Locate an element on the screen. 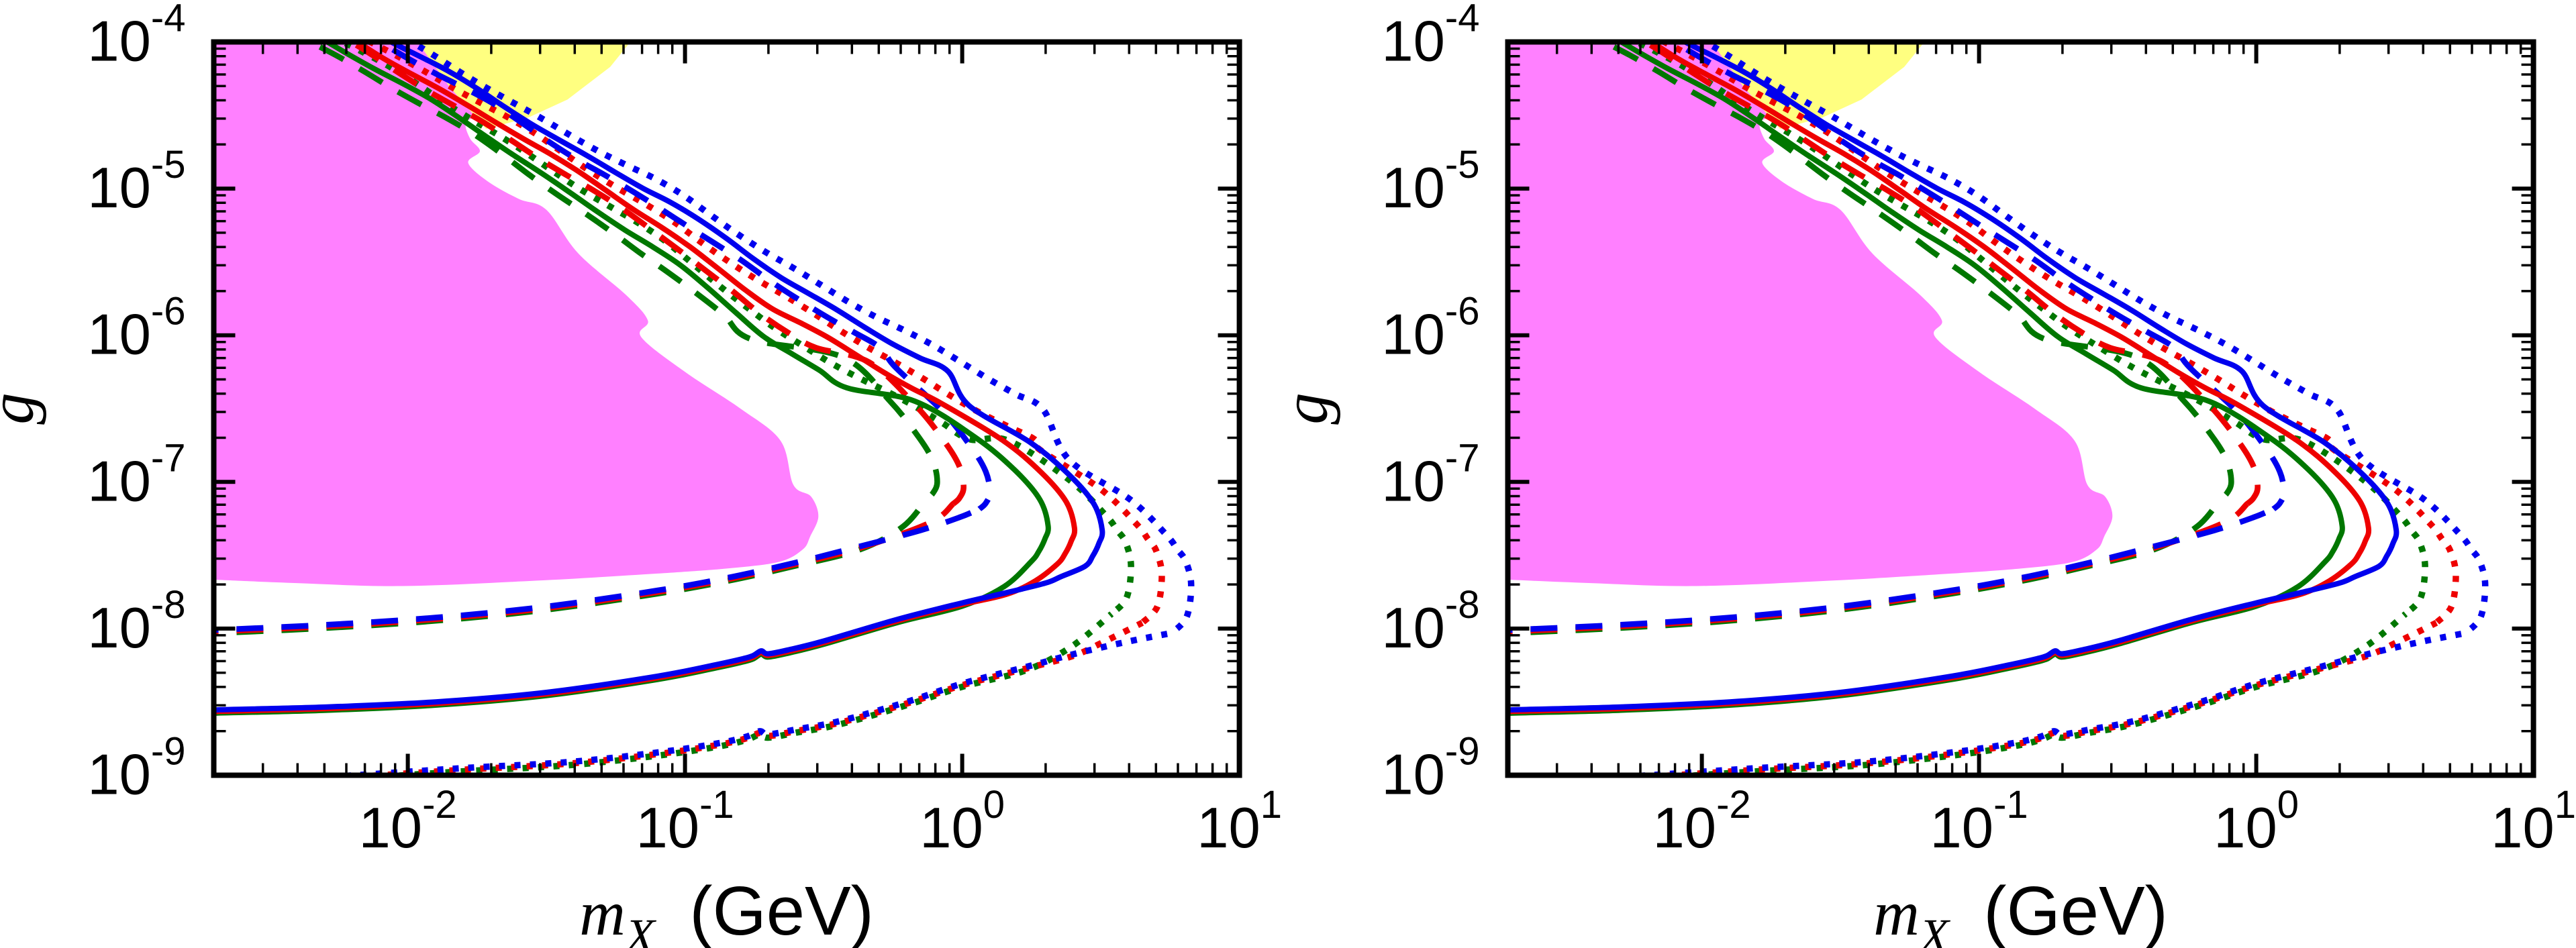 This screenshot has height=948, width=2576. svg-text: 10⁰ is located at coordinates (962, 821).